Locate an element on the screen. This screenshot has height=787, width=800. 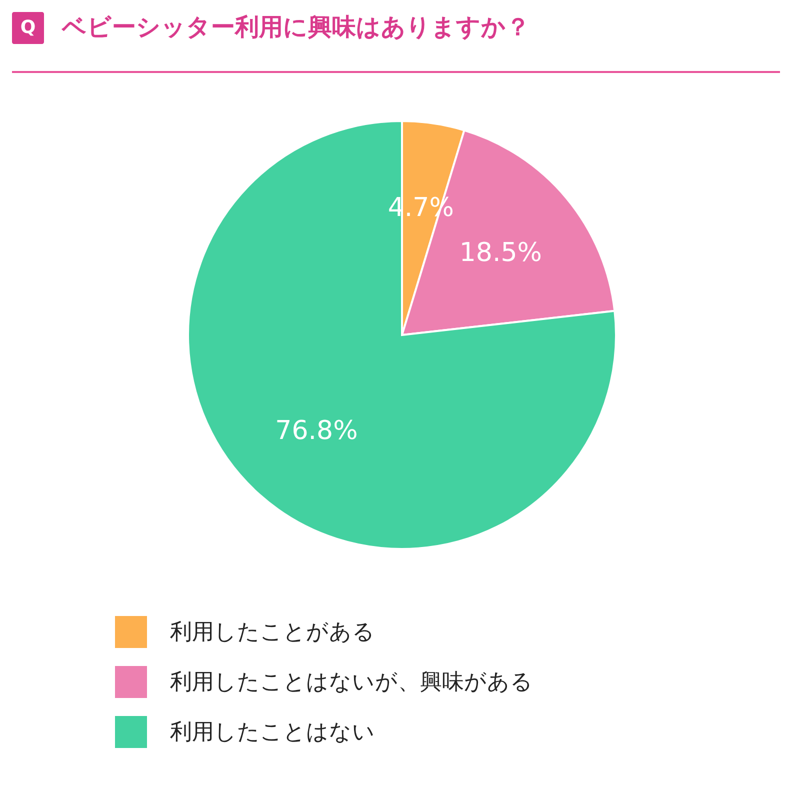
data-label: 76.8% is located at coordinates (316, 431).